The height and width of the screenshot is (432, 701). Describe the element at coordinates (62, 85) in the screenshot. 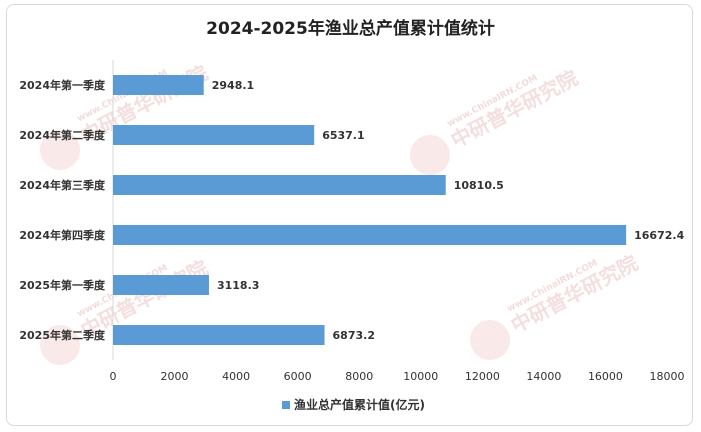

I see `category-label: 2024年第一季度` at that location.